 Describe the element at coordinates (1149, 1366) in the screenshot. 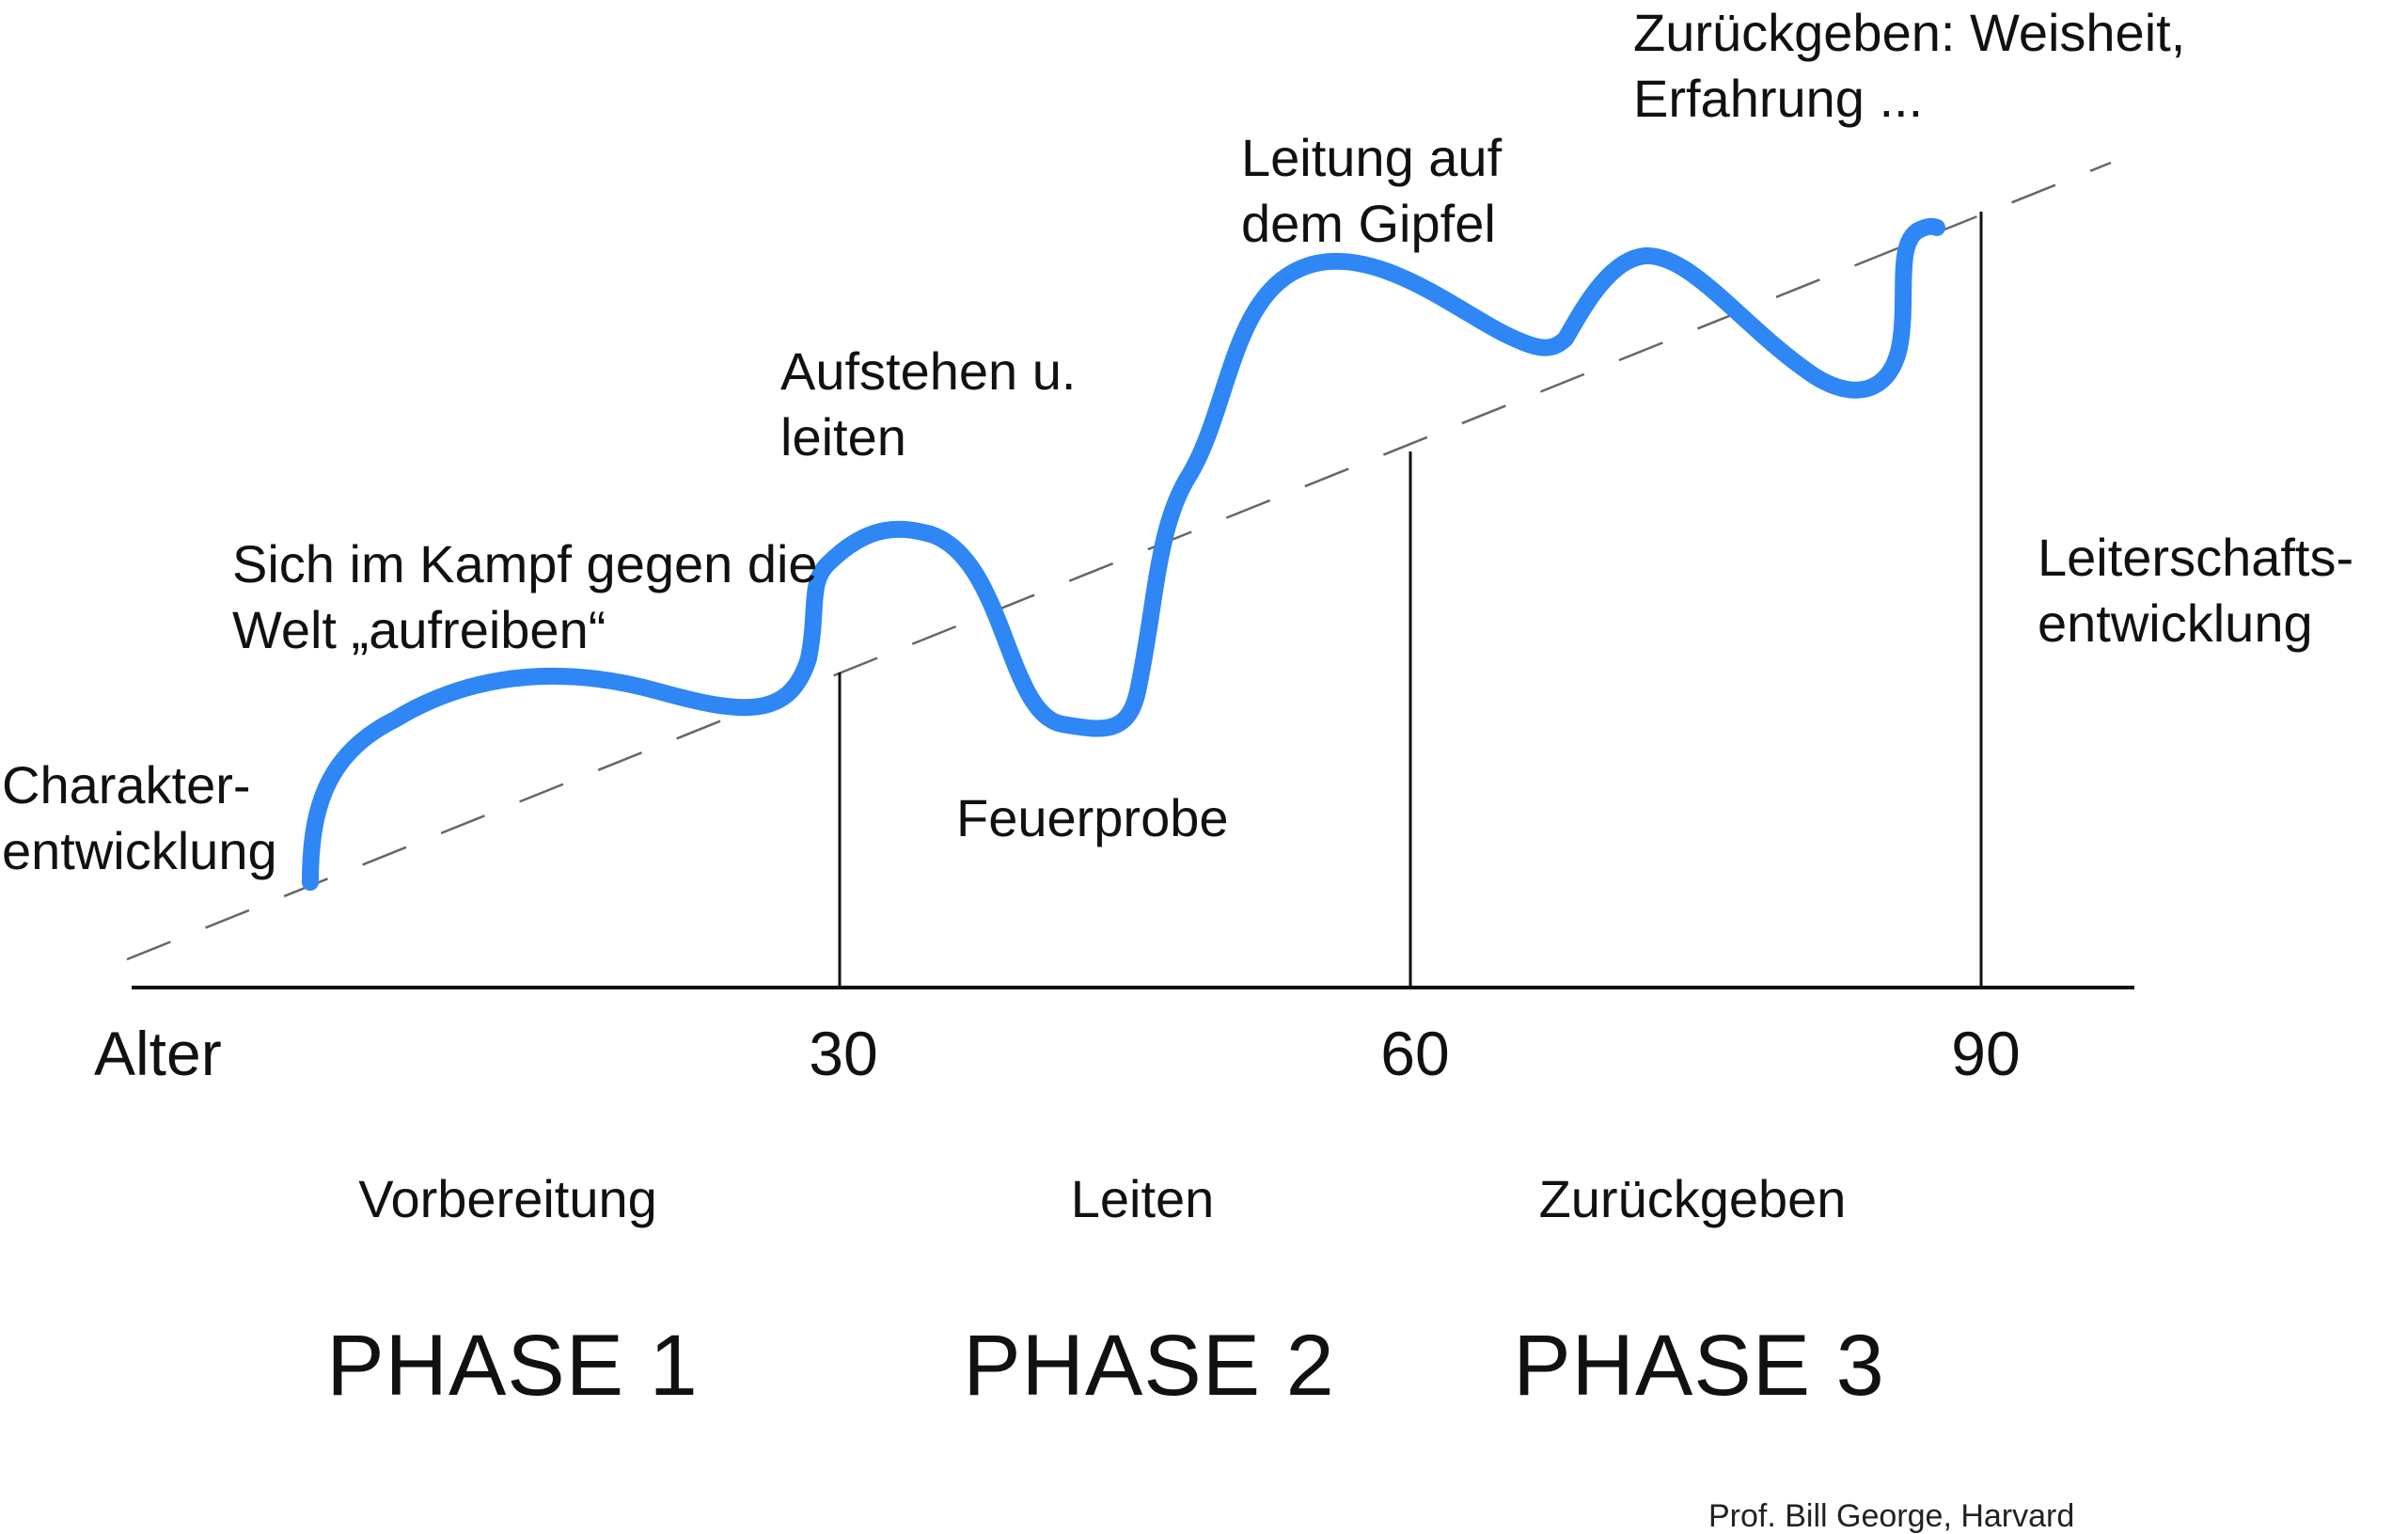

I see `phase-2-title: PHASE 2` at that location.